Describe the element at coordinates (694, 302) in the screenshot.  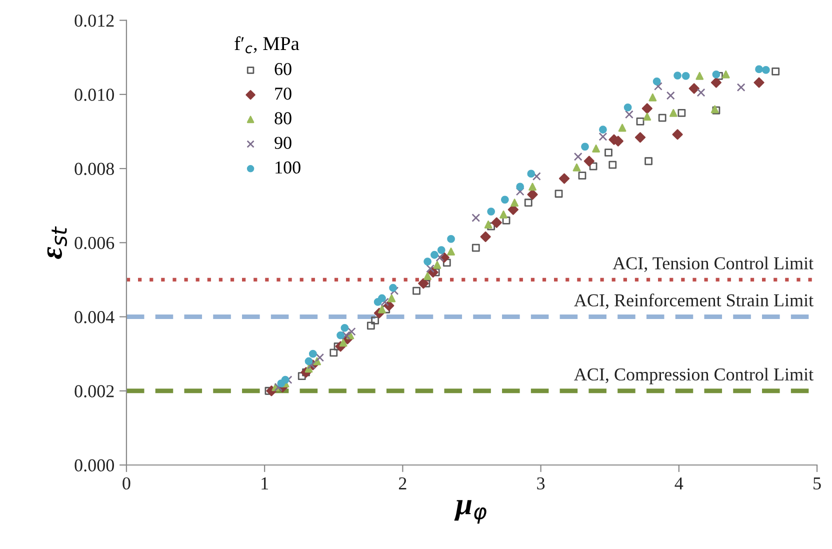
I see `ref-line-label: ACI, Reinforcement Strain Limit` at that location.